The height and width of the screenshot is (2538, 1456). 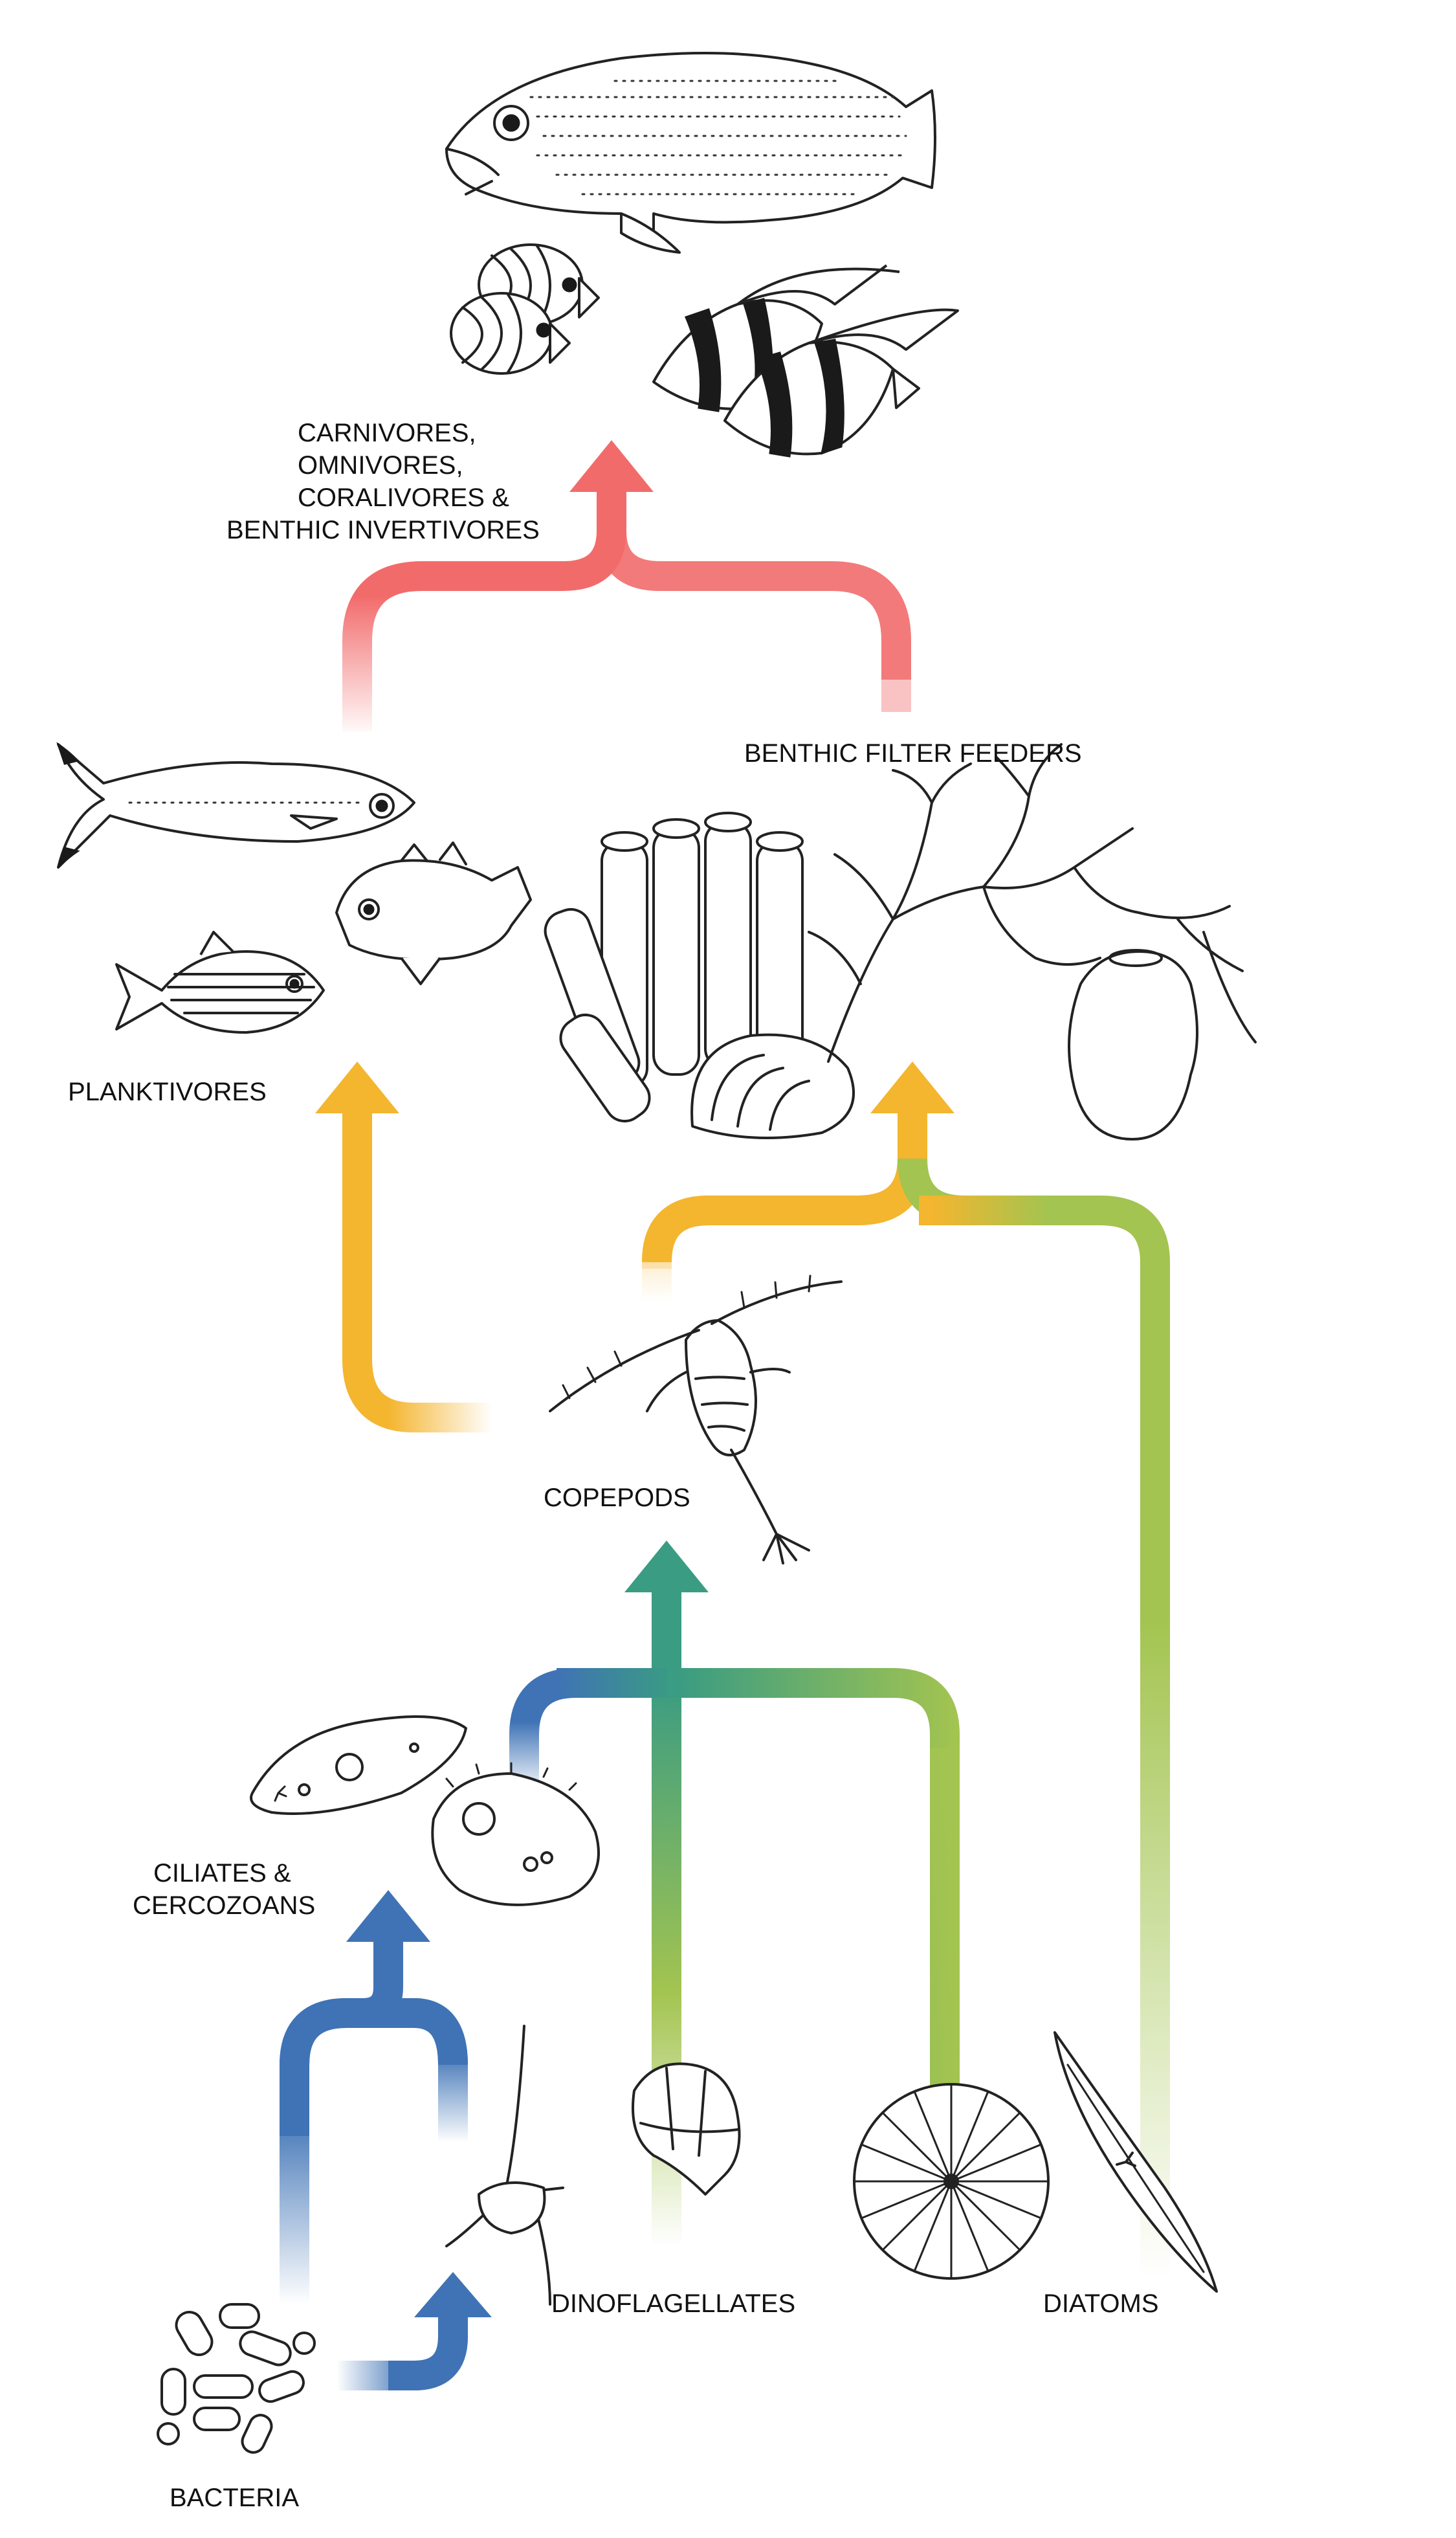 What do you see at coordinates (515, 1834) in the screenshot?
I see `cercozoan-icon` at bounding box center [515, 1834].